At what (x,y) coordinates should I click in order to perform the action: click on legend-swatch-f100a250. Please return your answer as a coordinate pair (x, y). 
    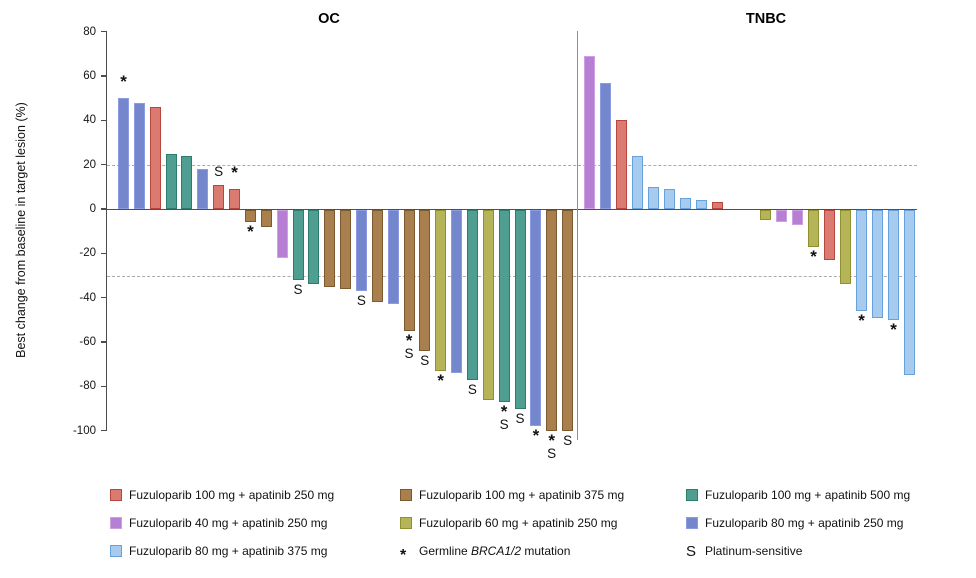
    Looking at the image, I should click on (116, 495).